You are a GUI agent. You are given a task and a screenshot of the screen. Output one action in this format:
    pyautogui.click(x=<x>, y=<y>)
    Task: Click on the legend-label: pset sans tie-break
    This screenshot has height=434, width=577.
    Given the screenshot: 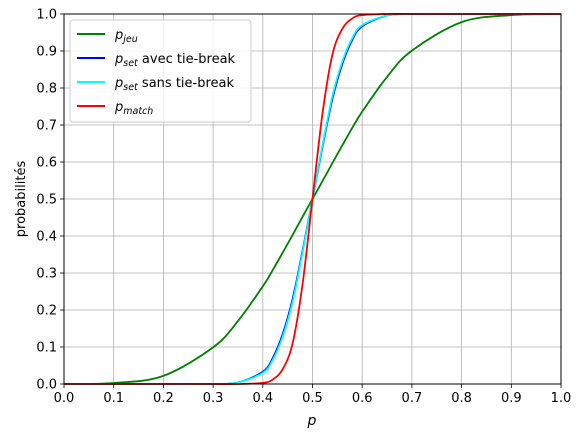 What is the action you would take?
    pyautogui.click(x=174, y=84)
    